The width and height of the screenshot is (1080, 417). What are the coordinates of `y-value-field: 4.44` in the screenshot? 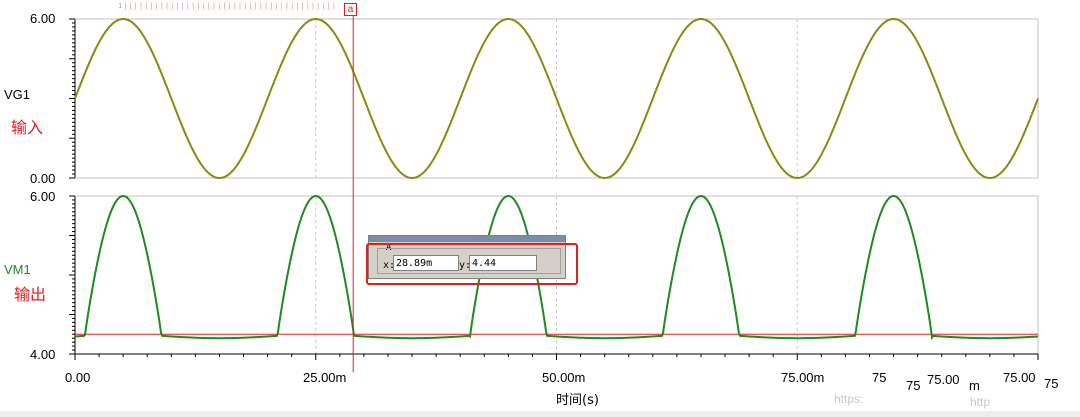 It's located at (503, 263).